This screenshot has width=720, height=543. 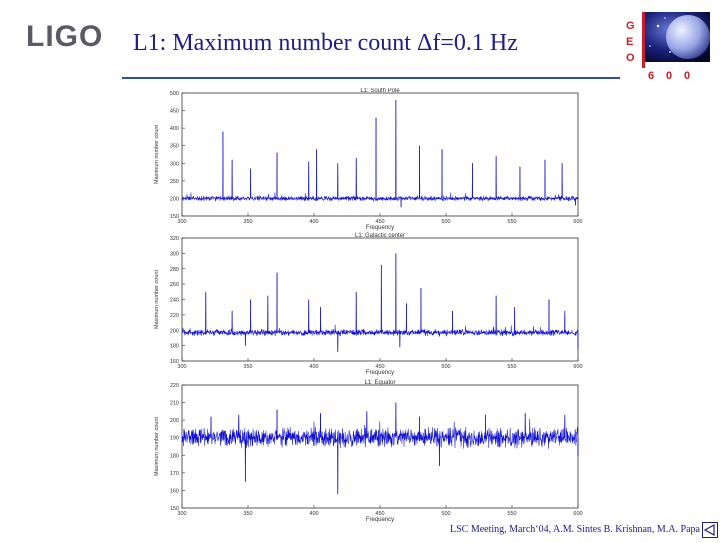 What do you see at coordinates (379, 383) in the screenshot?
I see `chart-3-title: L1: Equator` at bounding box center [379, 383].